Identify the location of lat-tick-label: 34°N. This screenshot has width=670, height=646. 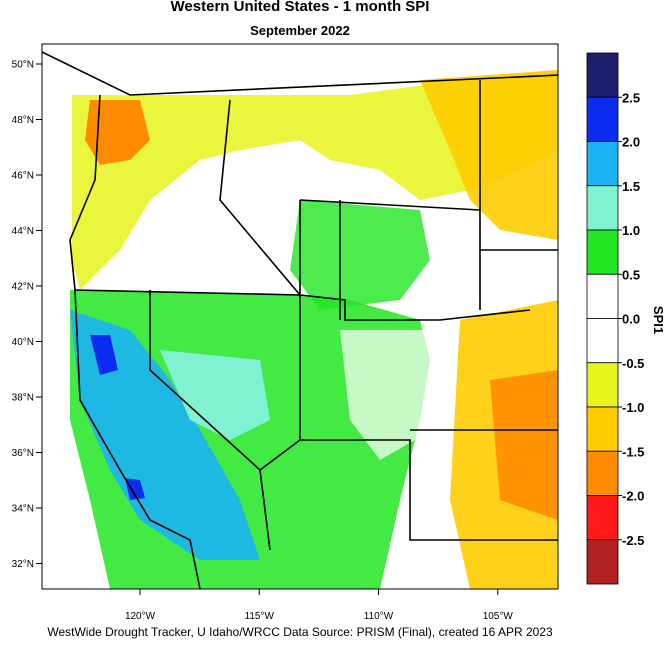
(23, 509).